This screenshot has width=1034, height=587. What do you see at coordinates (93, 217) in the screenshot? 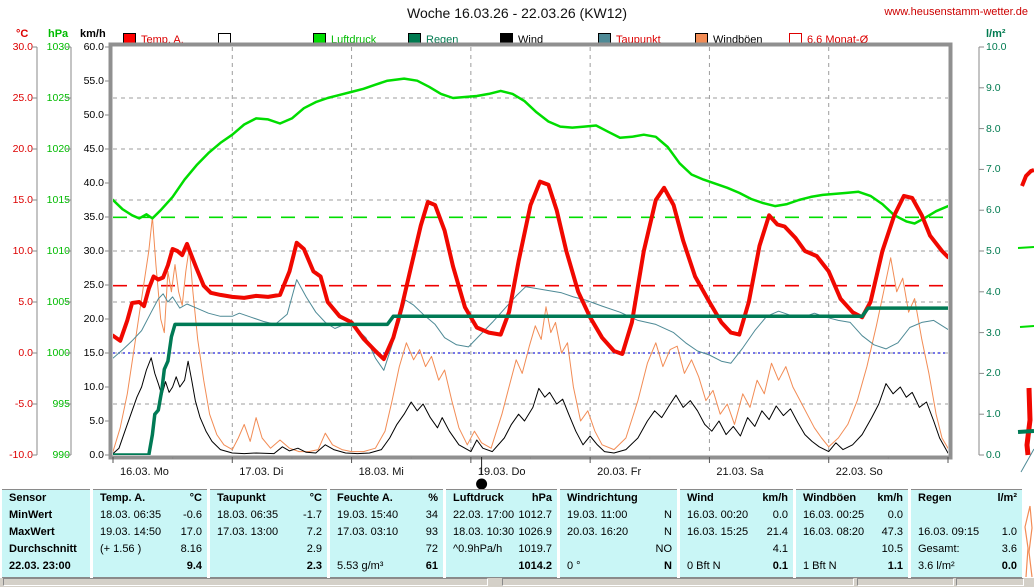
I see `wind-axis-tick-label: 35.0` at bounding box center [93, 217].